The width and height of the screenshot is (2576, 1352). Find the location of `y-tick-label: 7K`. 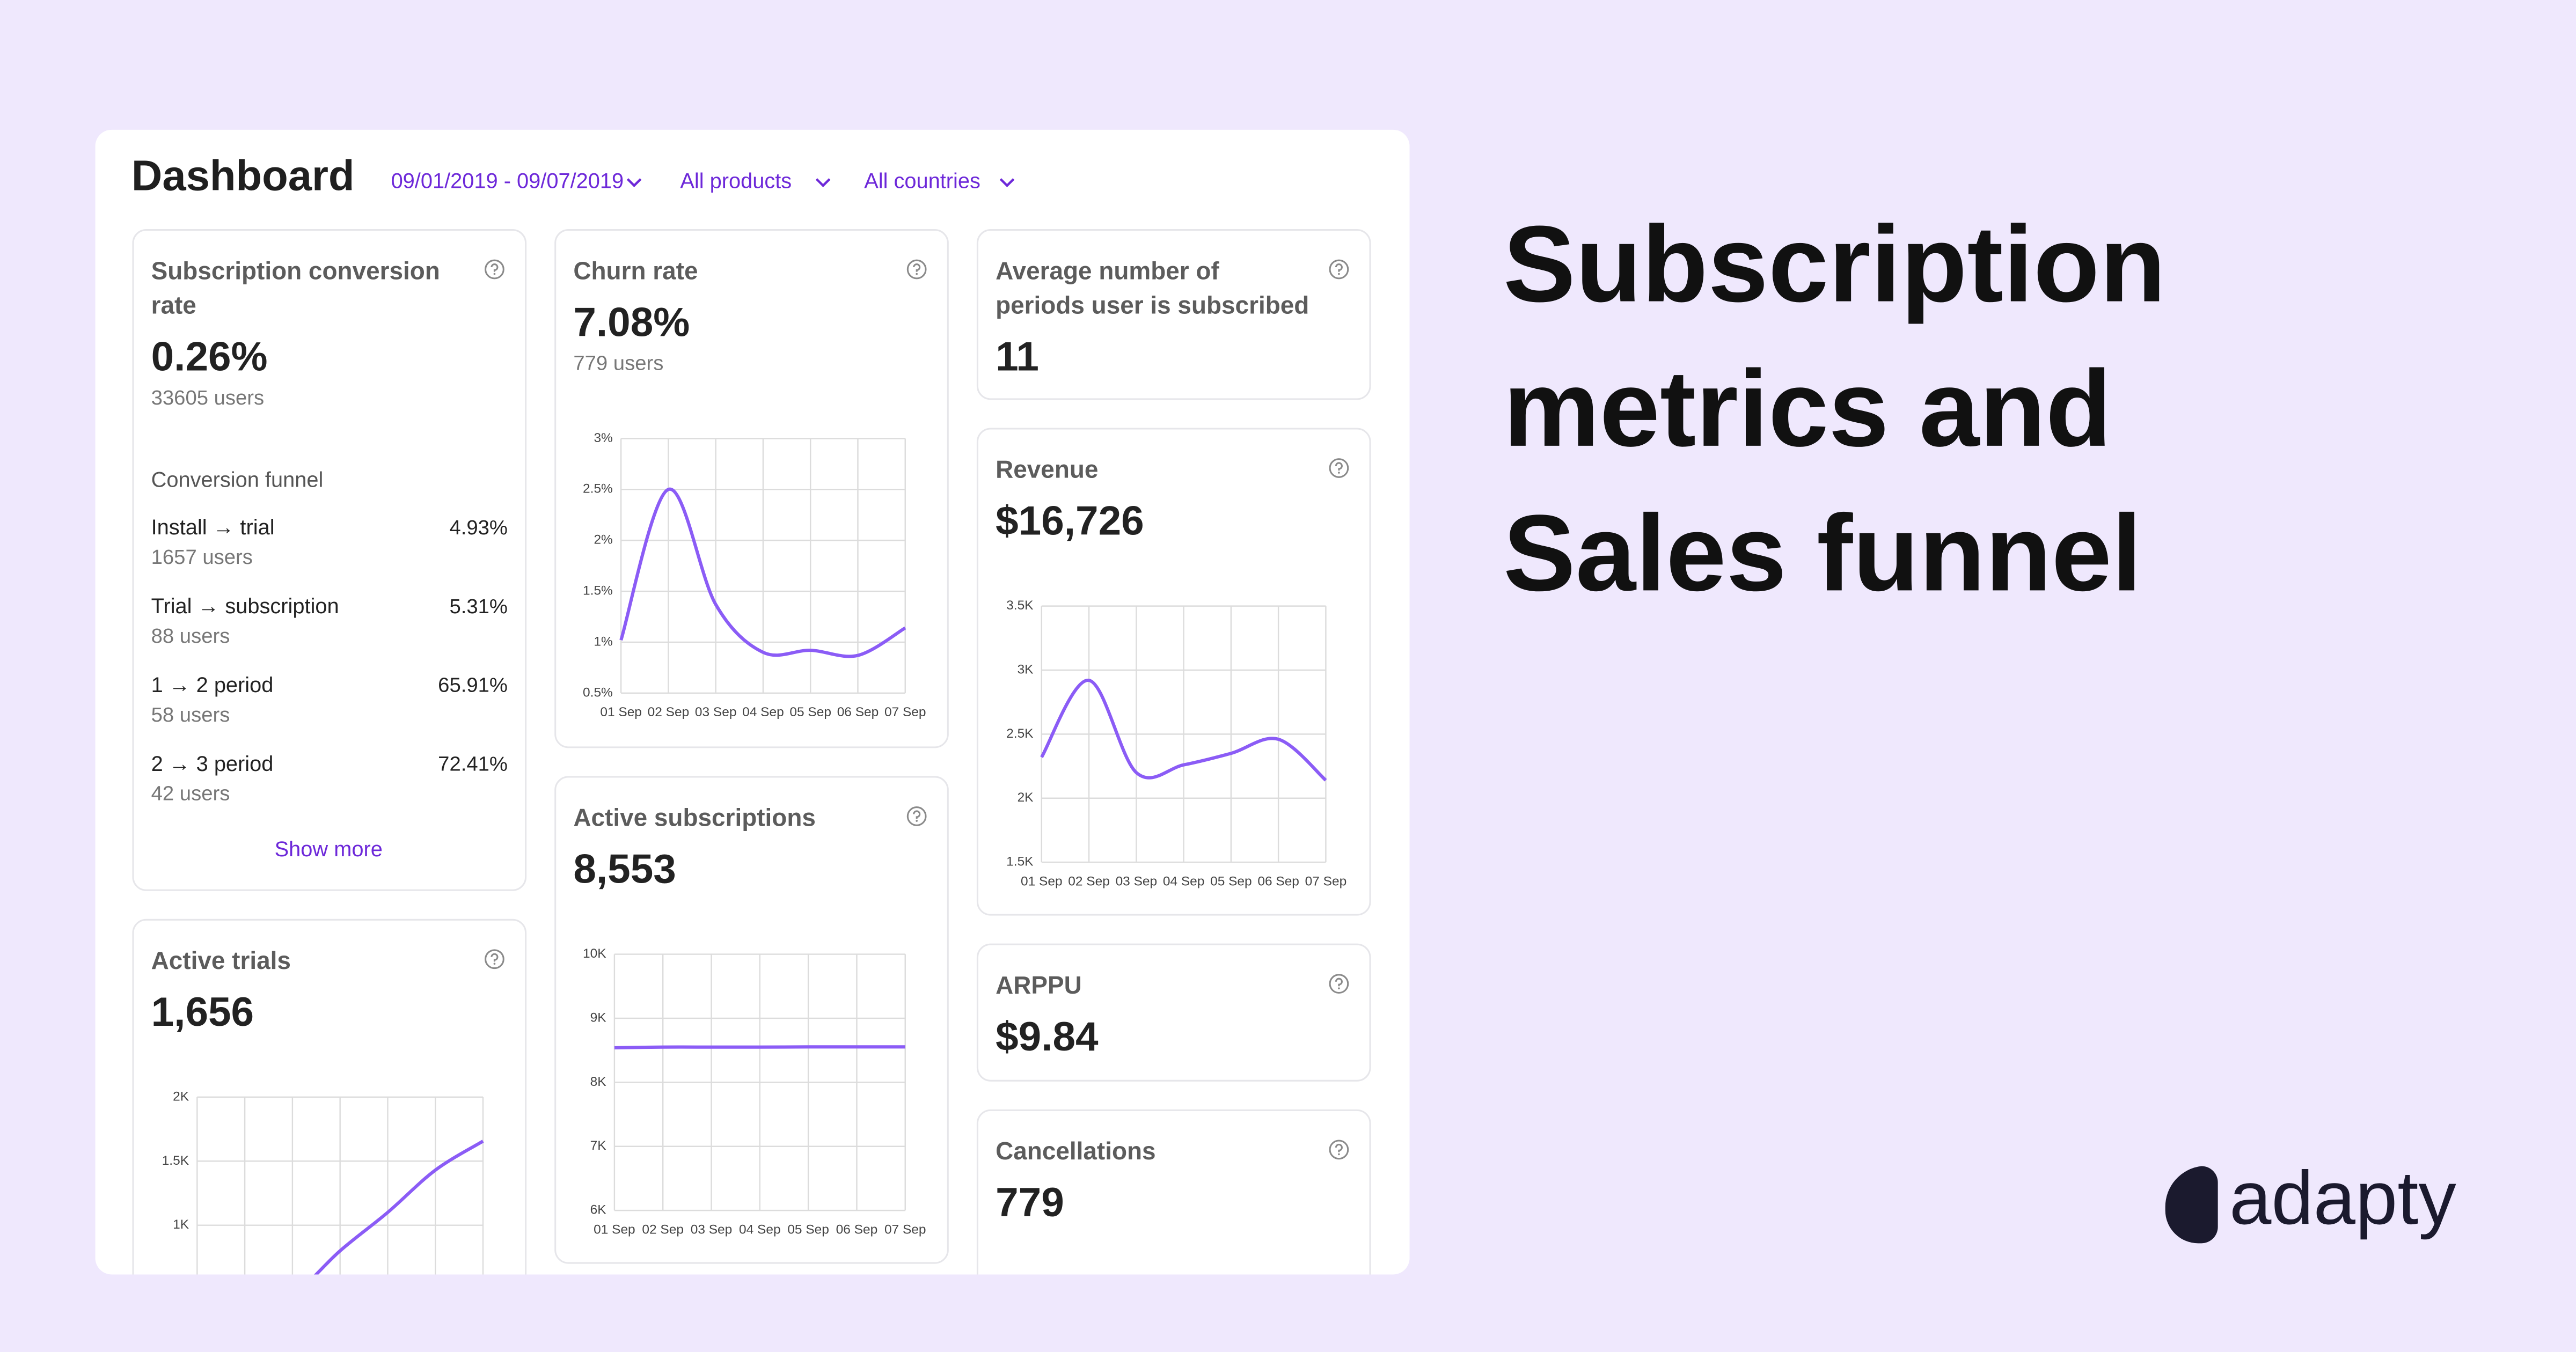

y-tick-label: 7K is located at coordinates (598, 1145).